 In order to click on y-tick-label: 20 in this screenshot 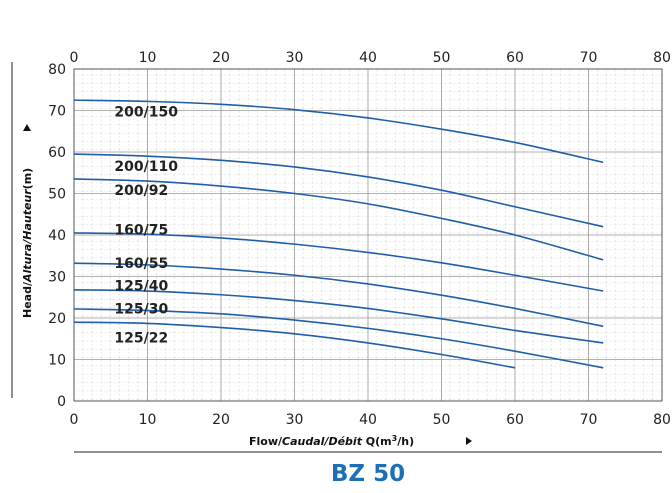, I will do `click(57, 319)`.